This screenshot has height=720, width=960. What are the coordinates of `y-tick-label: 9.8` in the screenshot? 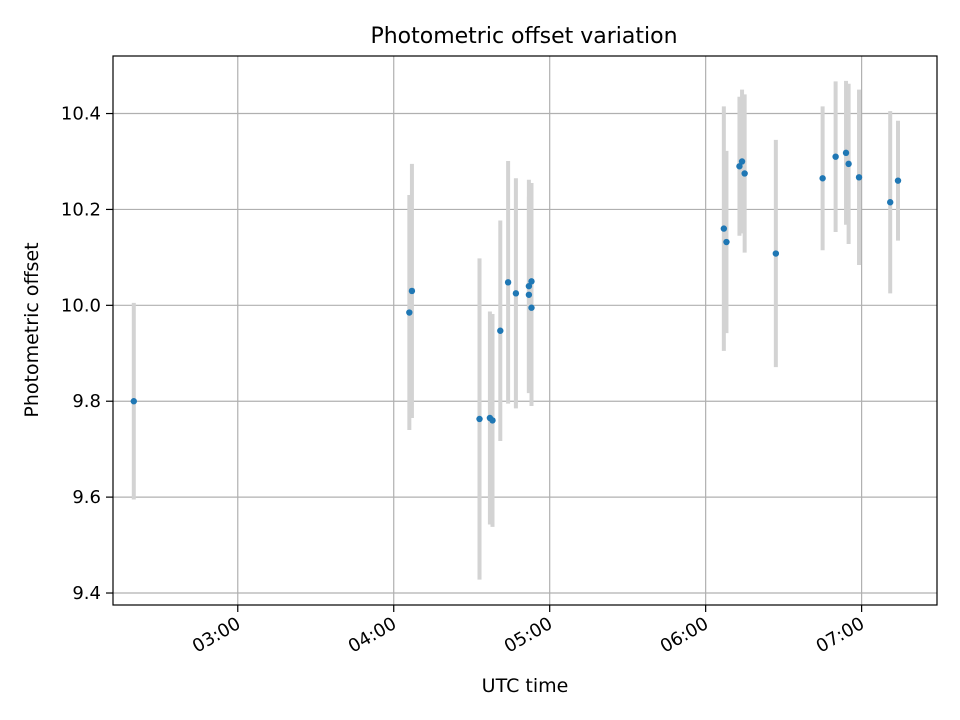 It's located at (86, 401).